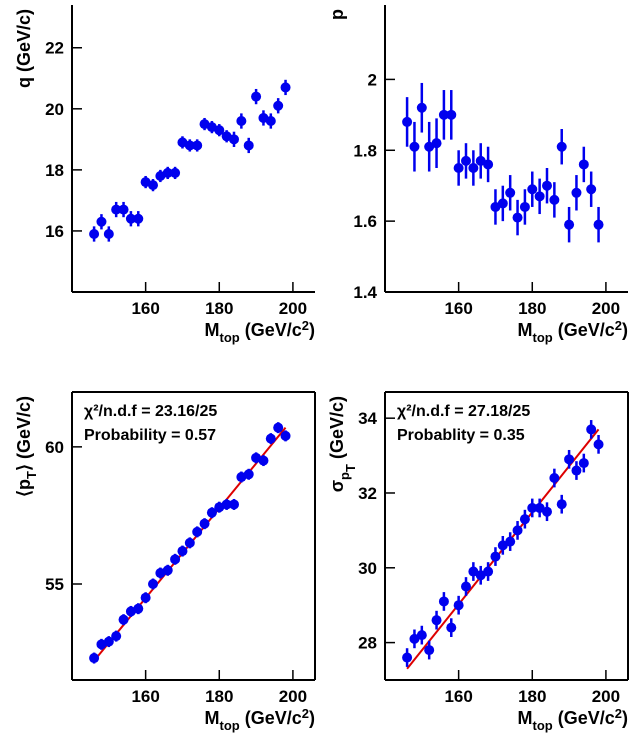 The height and width of the screenshot is (734, 631). Describe the element at coordinates (365, 292) in the screenshot. I see `y-tick-label: 1.4` at that location.